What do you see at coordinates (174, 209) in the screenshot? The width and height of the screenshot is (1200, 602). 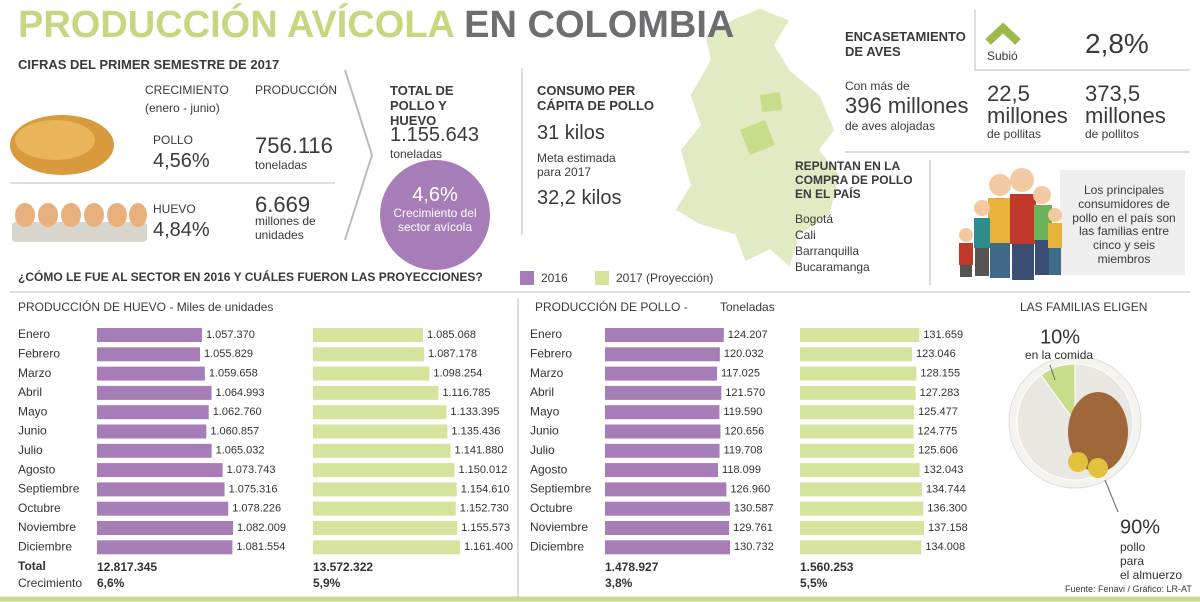 I see `label: HUEVO` at bounding box center [174, 209].